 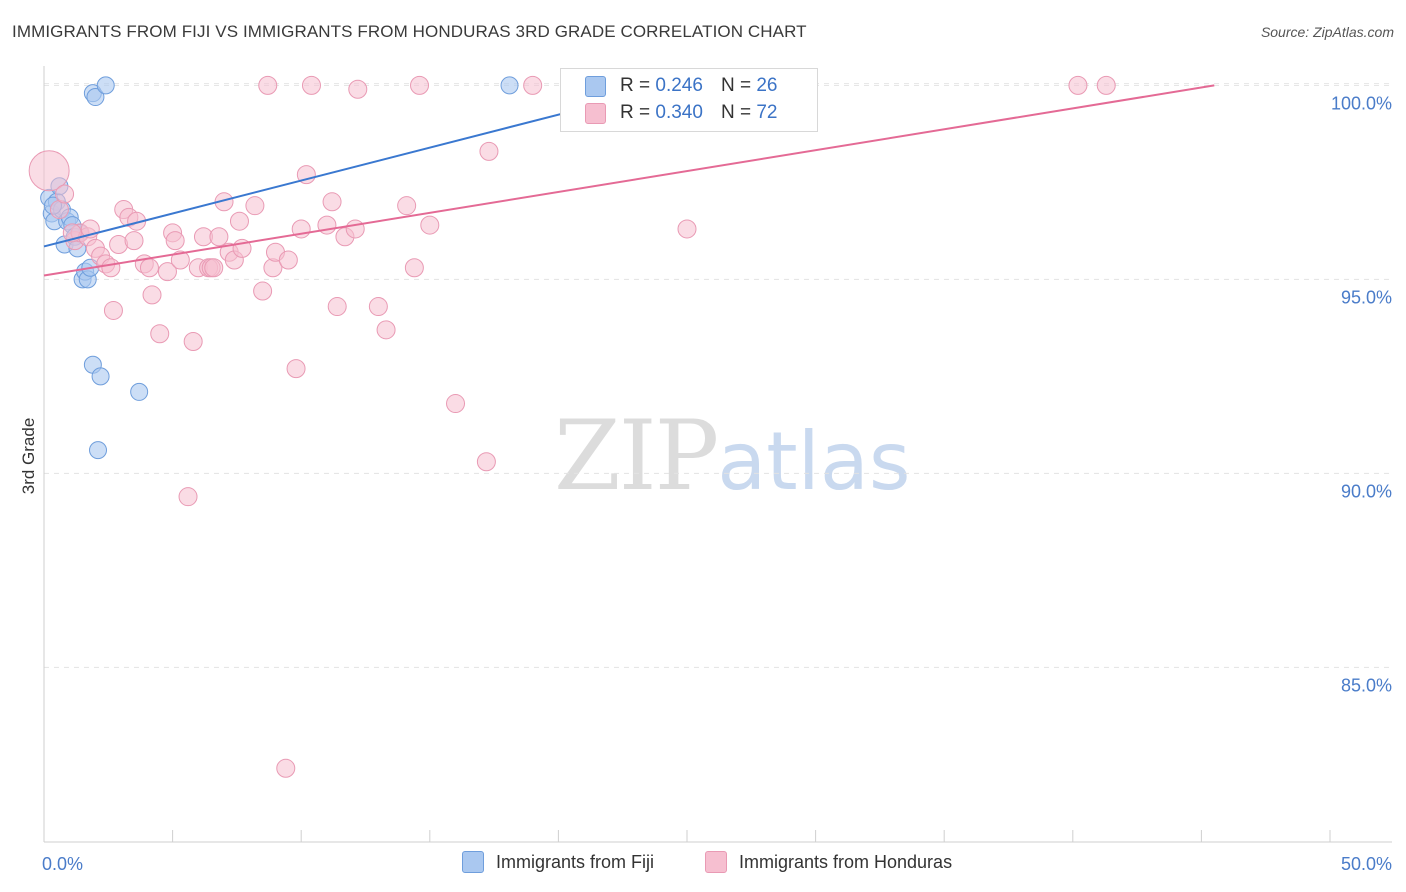 I want to click on source-label: Source: ZipAtlas.com, so click(x=1327, y=32).